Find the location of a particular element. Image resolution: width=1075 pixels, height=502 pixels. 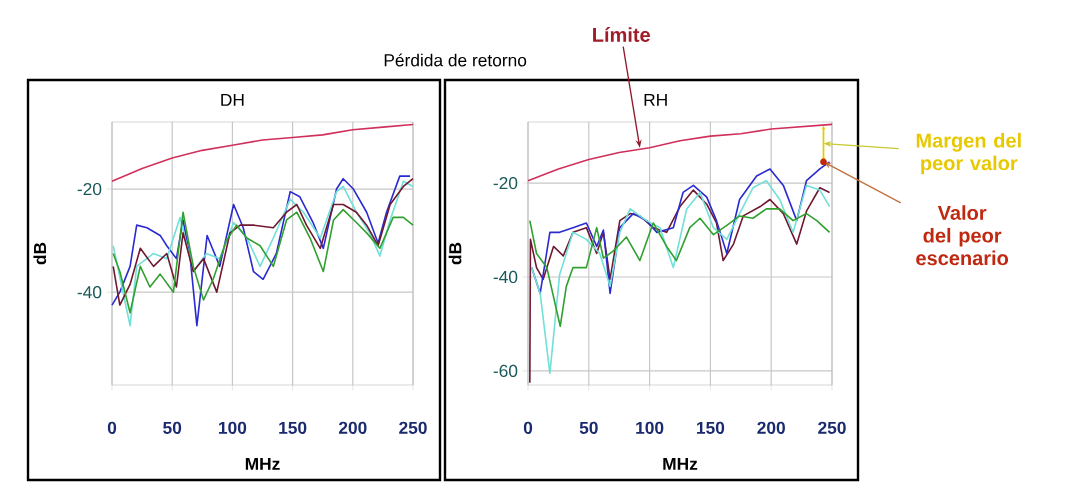

chart-subtitle: DH is located at coordinates (232, 99).